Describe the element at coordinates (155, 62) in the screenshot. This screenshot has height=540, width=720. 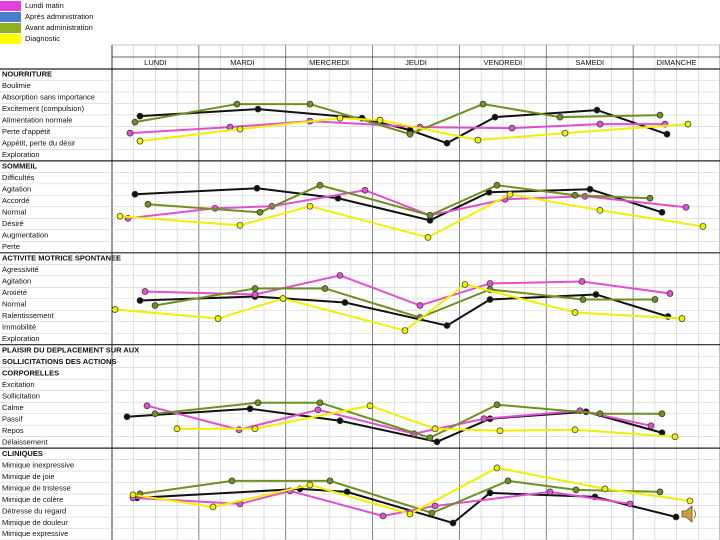
I see `day-header: LUNDI` at that location.